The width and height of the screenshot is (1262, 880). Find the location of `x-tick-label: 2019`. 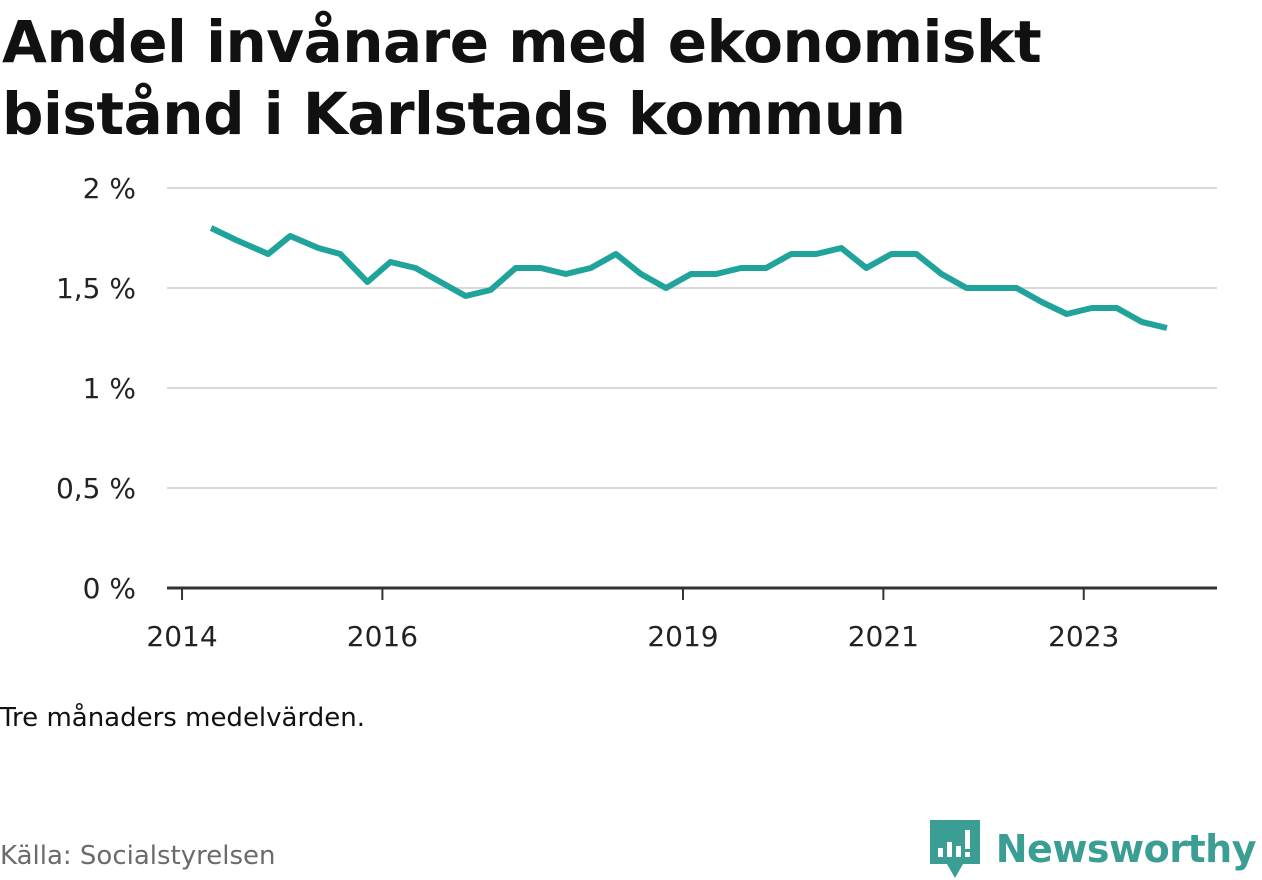

x-tick-label: 2019 is located at coordinates (682, 636).